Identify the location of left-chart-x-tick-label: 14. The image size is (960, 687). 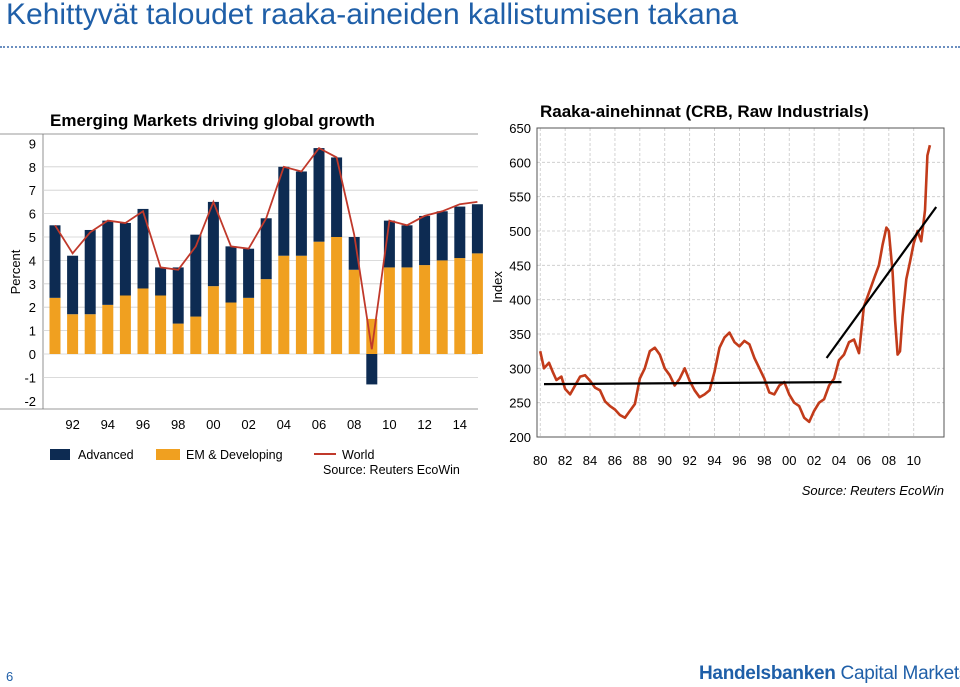
(460, 424).